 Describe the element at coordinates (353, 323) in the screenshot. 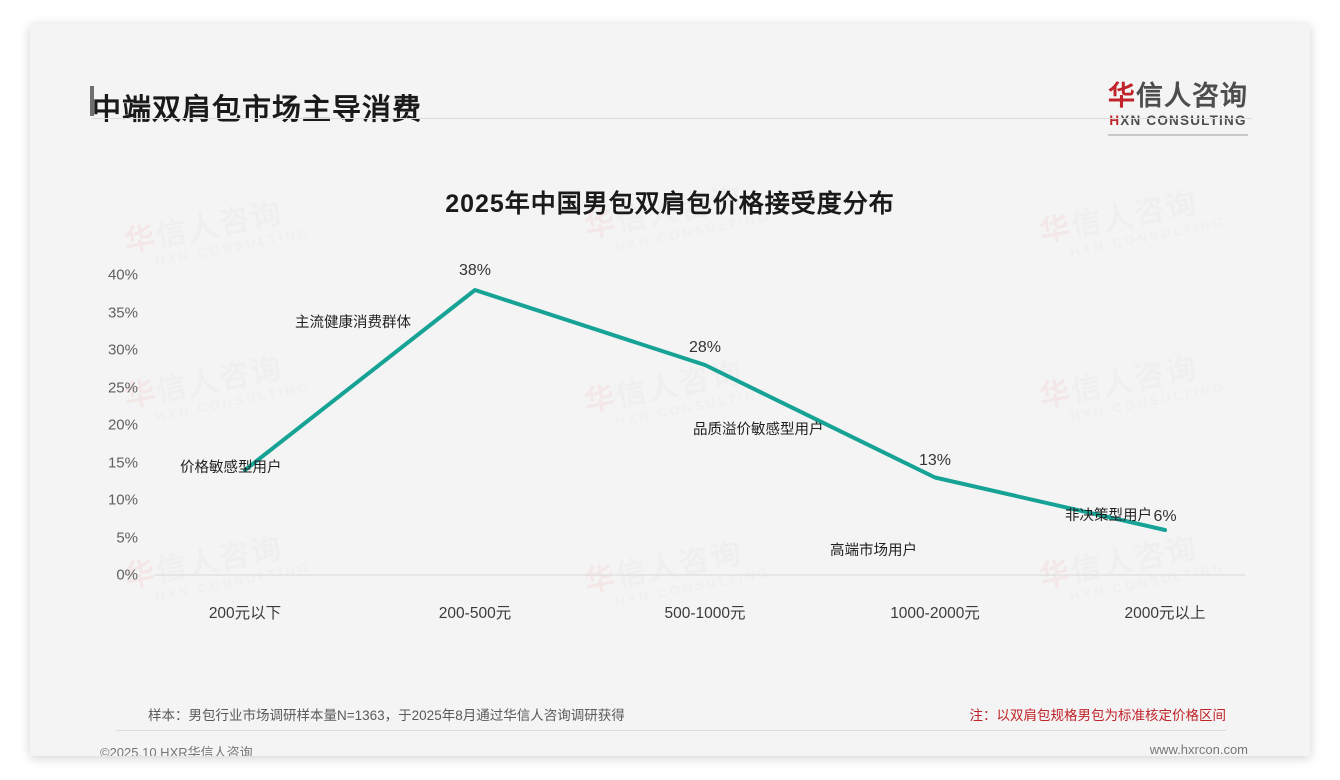

I see `series-annotation-label: 主流健康消费群体` at that location.